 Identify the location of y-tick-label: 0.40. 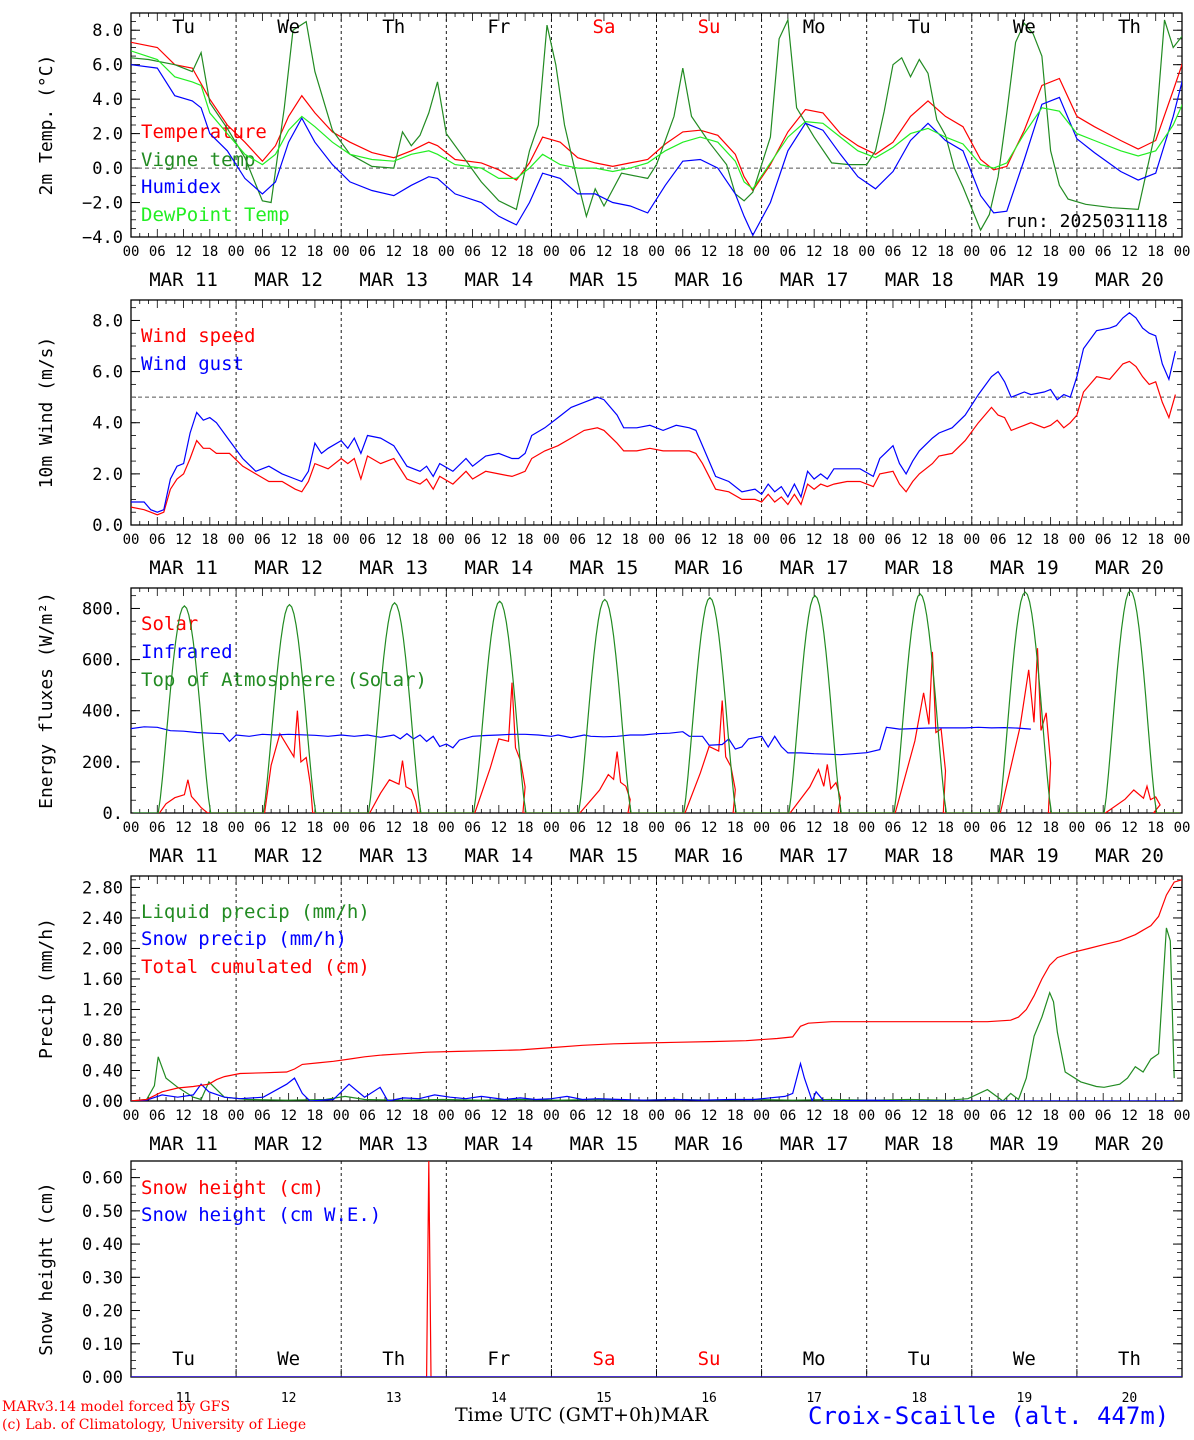
(102, 1245).